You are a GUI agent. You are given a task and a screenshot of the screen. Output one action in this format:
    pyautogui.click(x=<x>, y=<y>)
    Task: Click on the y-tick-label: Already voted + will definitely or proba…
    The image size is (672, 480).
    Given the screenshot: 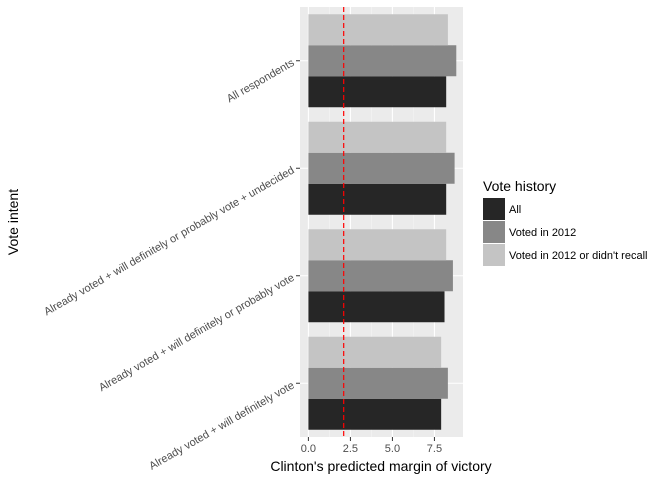 What is the action you would take?
    pyautogui.click(x=197, y=333)
    